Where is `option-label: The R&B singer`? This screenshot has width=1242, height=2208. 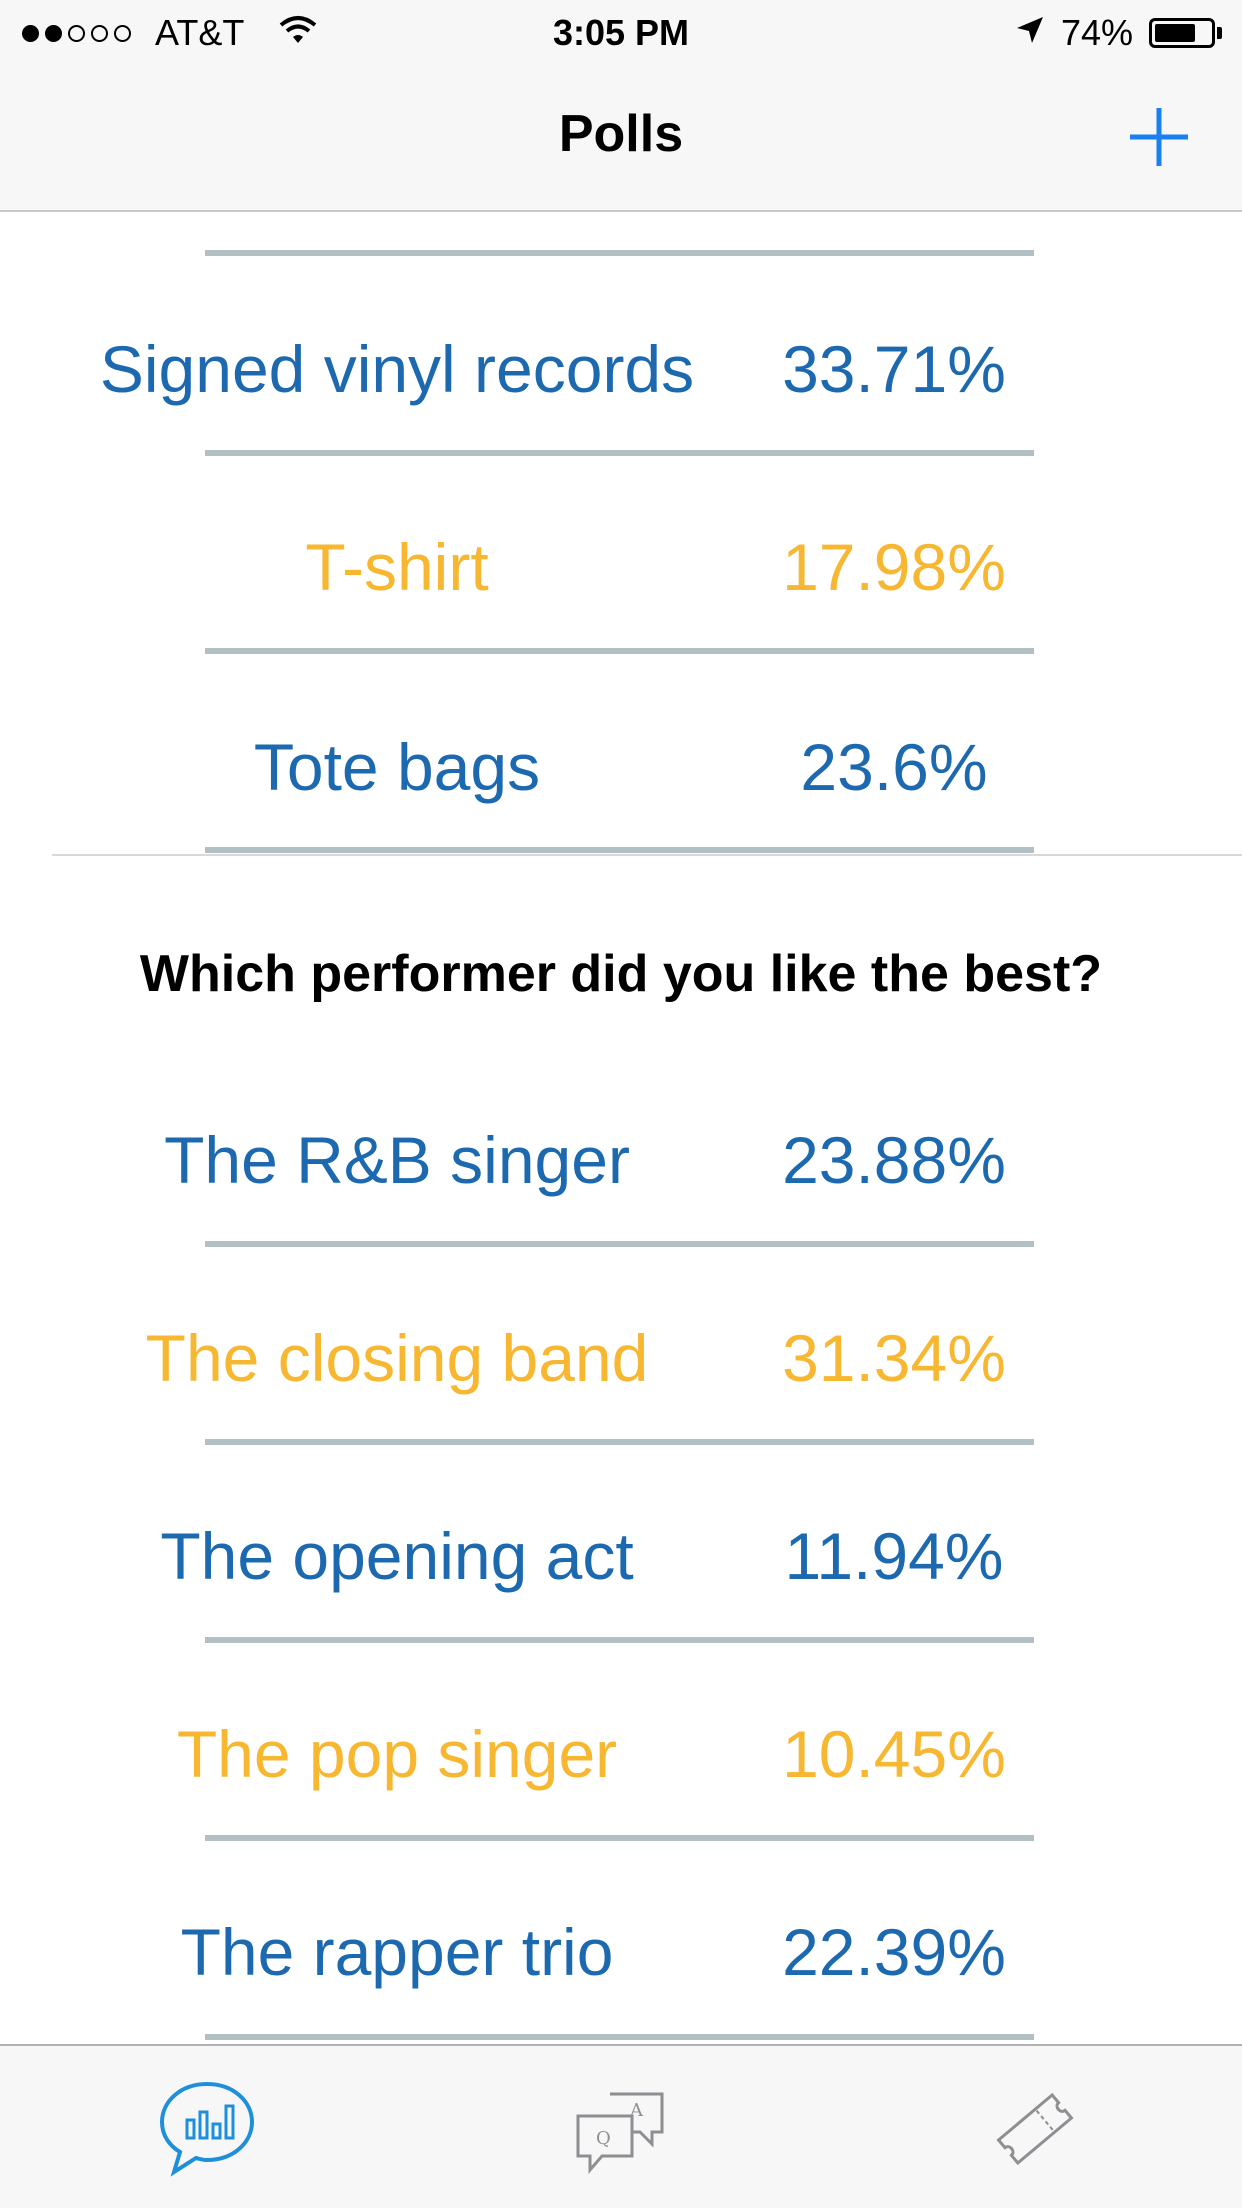
option-label: The R&B singer is located at coordinates (397, 1160).